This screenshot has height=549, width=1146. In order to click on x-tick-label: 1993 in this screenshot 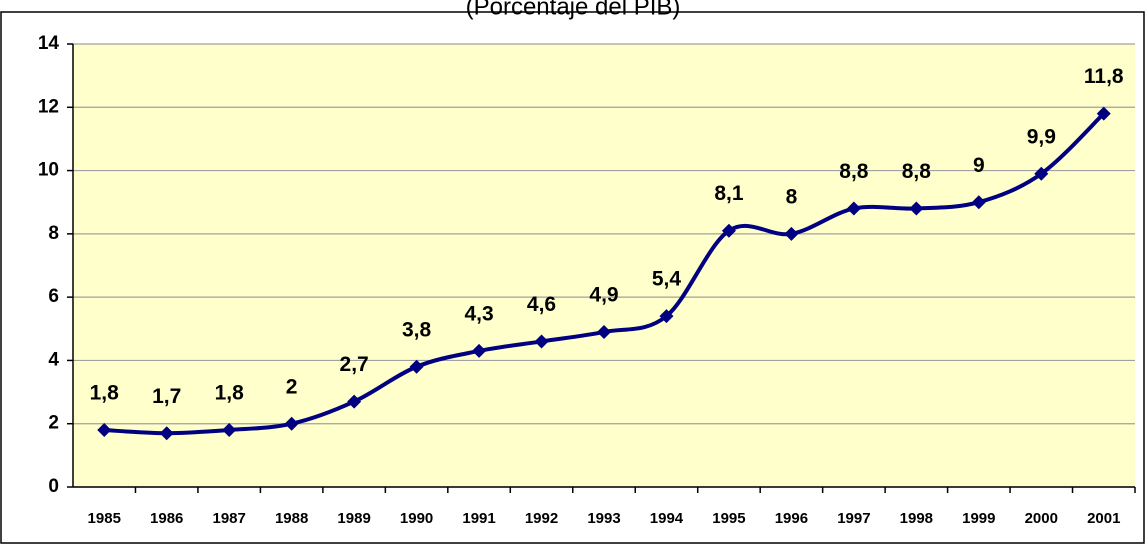, I will do `click(603, 518)`.